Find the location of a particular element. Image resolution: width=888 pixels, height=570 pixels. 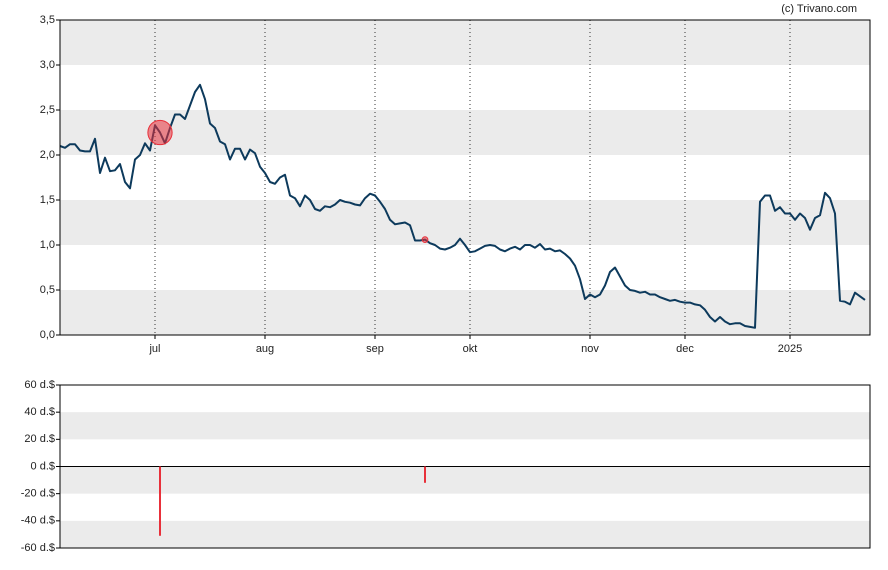

y-tick-label: 20 d.$ is located at coordinates (39, 439).